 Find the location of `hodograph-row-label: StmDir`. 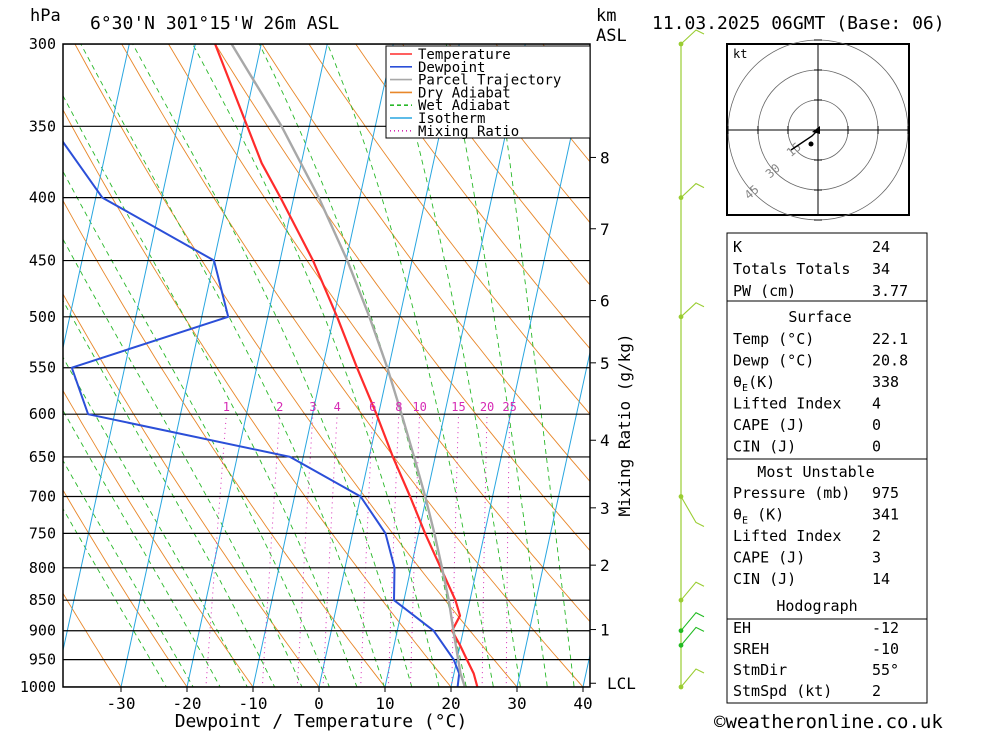

hodograph-row-label: StmDir is located at coordinates (760, 670).